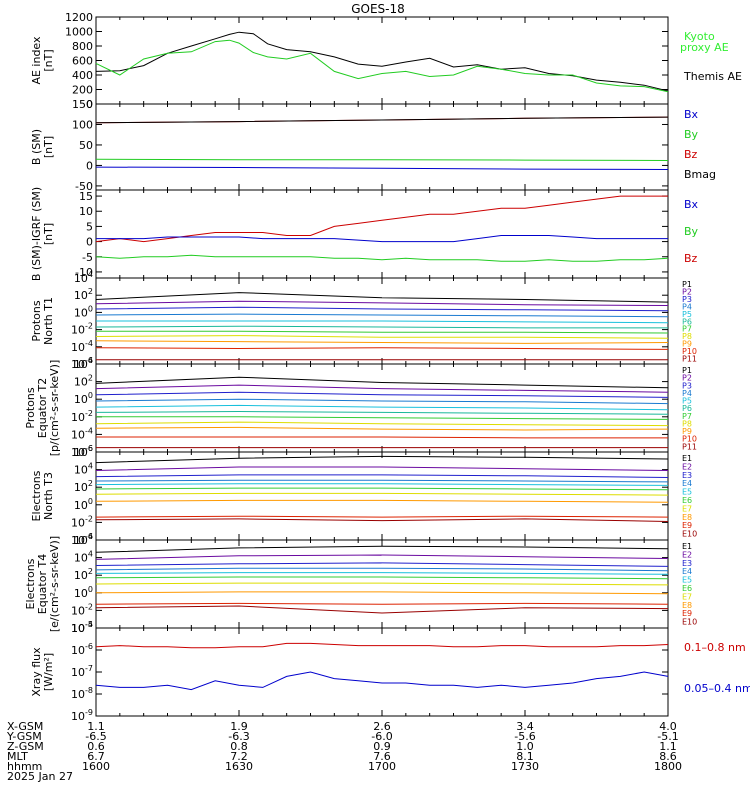 This screenshot has width=750, height=800. Describe the element at coordinates (25, 726) in the screenshot. I see `ephemeris-row-label: X-GSM` at that location.